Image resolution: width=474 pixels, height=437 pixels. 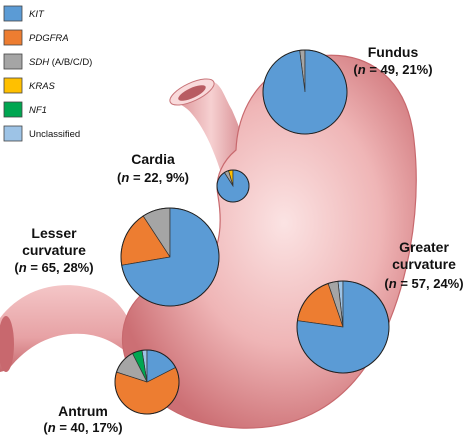 What do you see at coordinates (153, 168) in the screenshot?
I see `cardia-label: Cardia (n = 22, 9%)` at bounding box center [153, 168].